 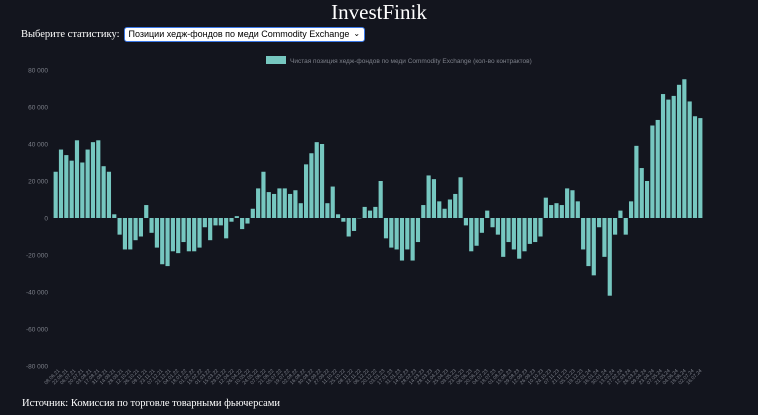 I want to click on statistics-label: Выберите статистику:, so click(x=70, y=34).